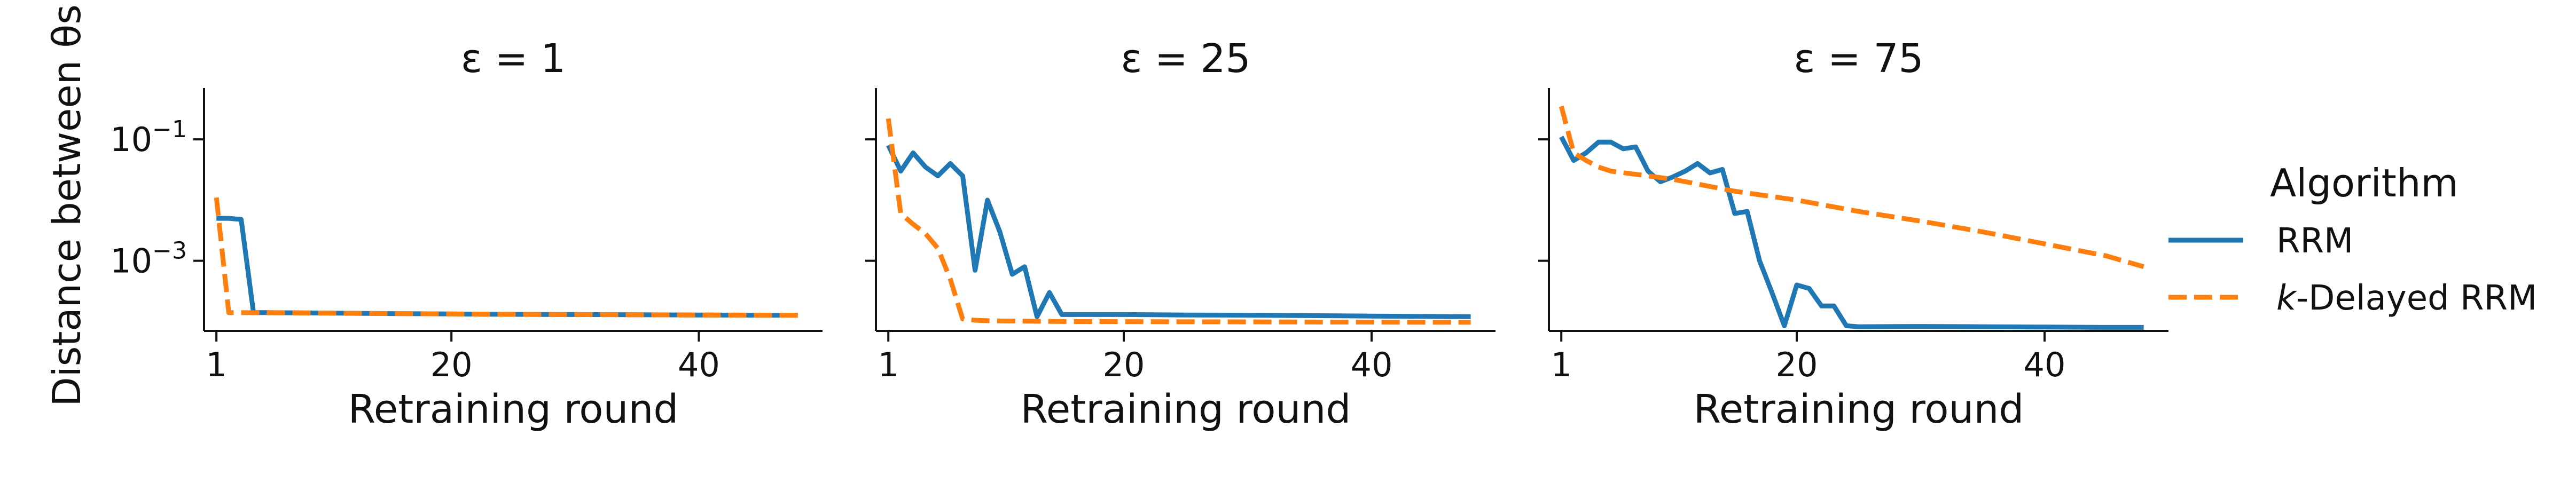 This screenshot has height=483, width=2576. What do you see at coordinates (1185, 59) in the screenshot?
I see `subplot-title: ε = 25` at bounding box center [1185, 59].